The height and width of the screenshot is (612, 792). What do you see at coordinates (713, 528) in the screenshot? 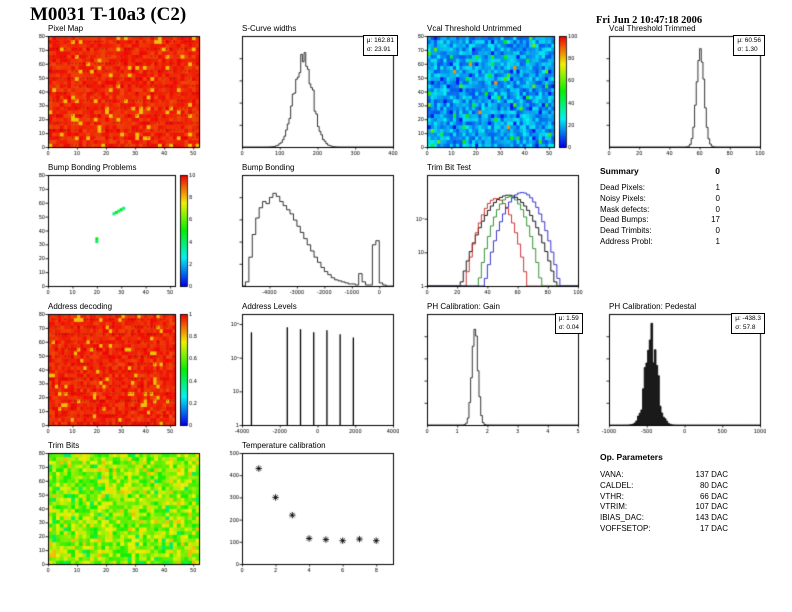
I see `op-parameter-value: 17 DAC` at bounding box center [713, 528].